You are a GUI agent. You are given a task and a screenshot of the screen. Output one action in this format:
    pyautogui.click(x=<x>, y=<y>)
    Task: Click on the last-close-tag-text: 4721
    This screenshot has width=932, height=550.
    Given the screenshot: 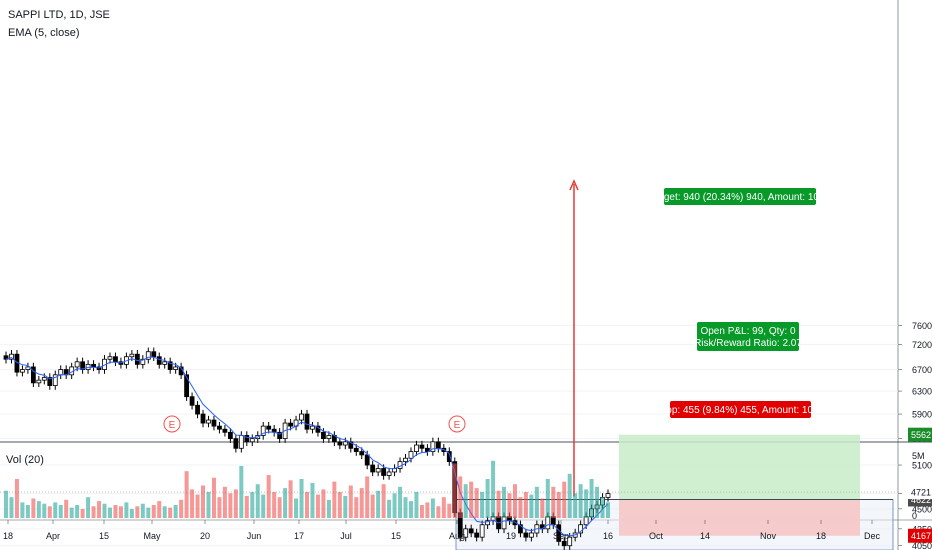 What is the action you would take?
    pyautogui.click(x=921, y=493)
    